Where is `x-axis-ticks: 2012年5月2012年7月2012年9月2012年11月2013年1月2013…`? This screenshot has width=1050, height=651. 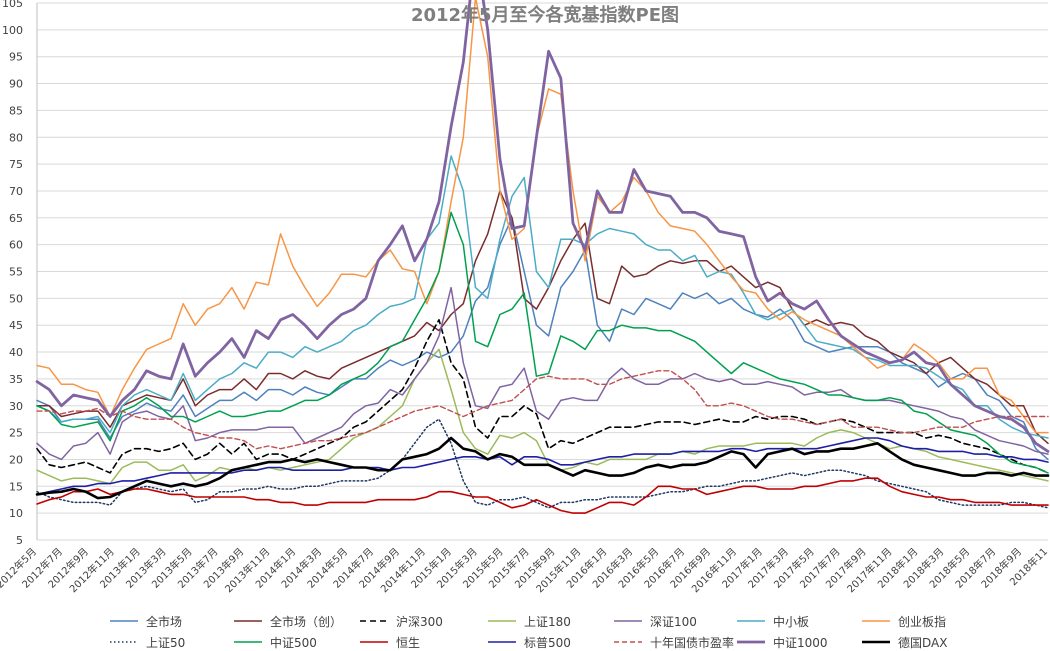
x-axis-ticks: 2012年5月2012年7月2012年9月2012年11月2013年1月2013… is located at coordinates (525, 570).